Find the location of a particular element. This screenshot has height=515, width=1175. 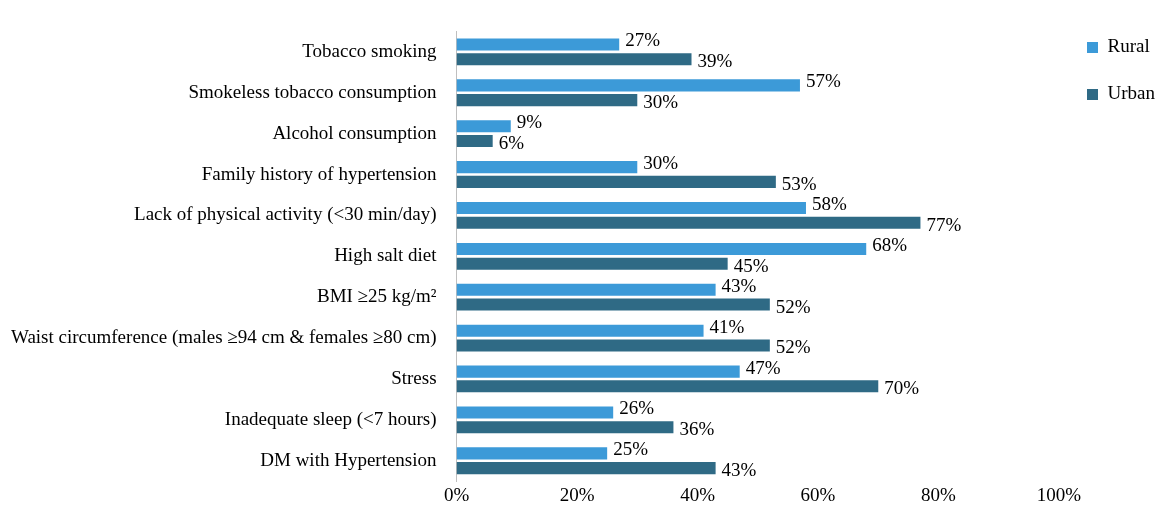

data-label: 9% is located at coordinates (529, 122).